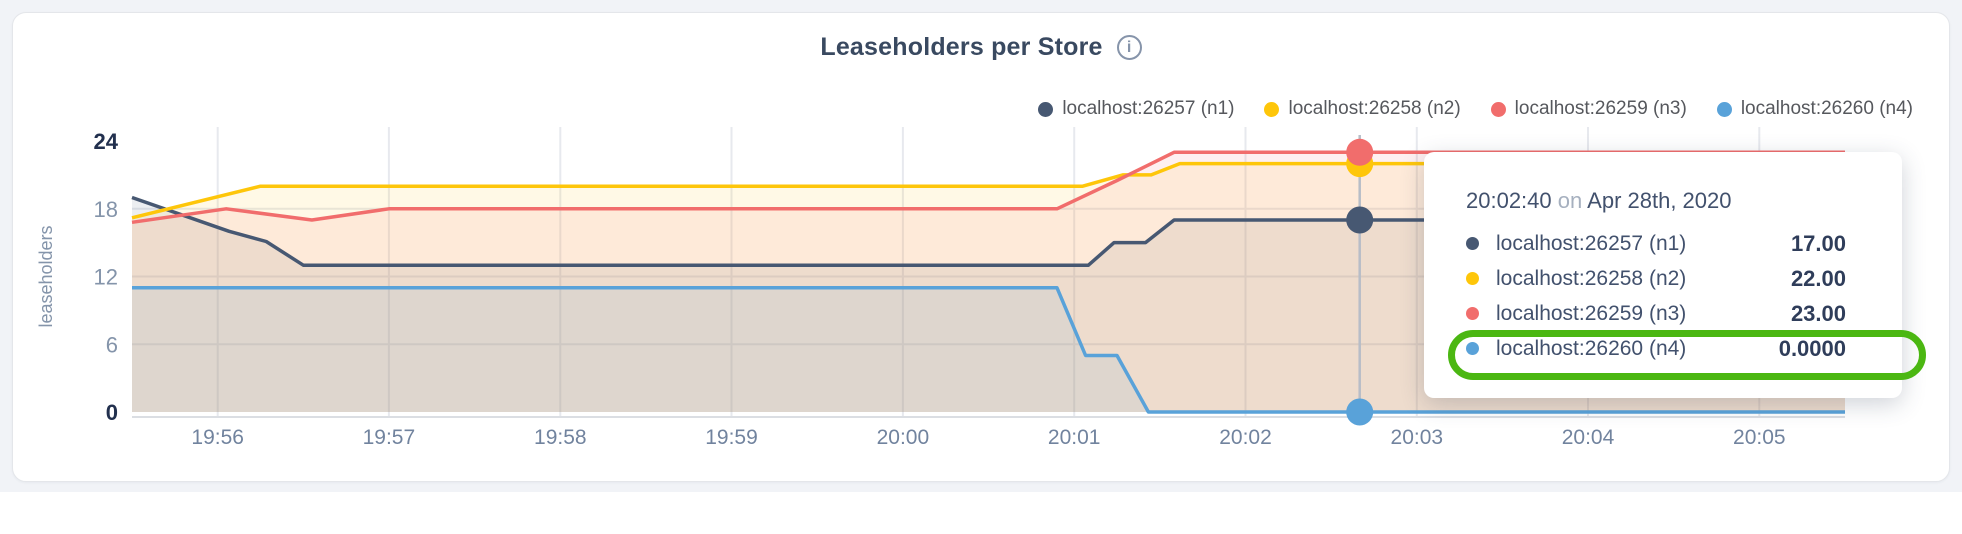 Image resolution: width=1962 pixels, height=534 pixels. What do you see at coordinates (1129, 47) in the screenshot?
I see `info-icon: i` at bounding box center [1129, 47].